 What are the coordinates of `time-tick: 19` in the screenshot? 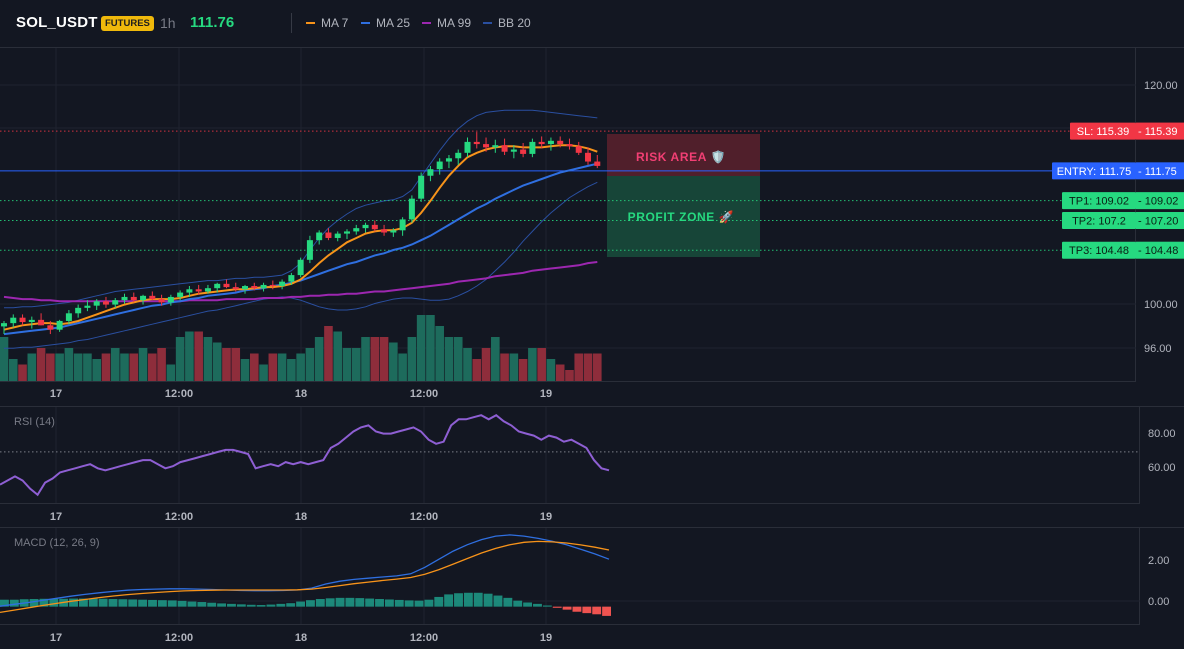 It's located at (546, 517).